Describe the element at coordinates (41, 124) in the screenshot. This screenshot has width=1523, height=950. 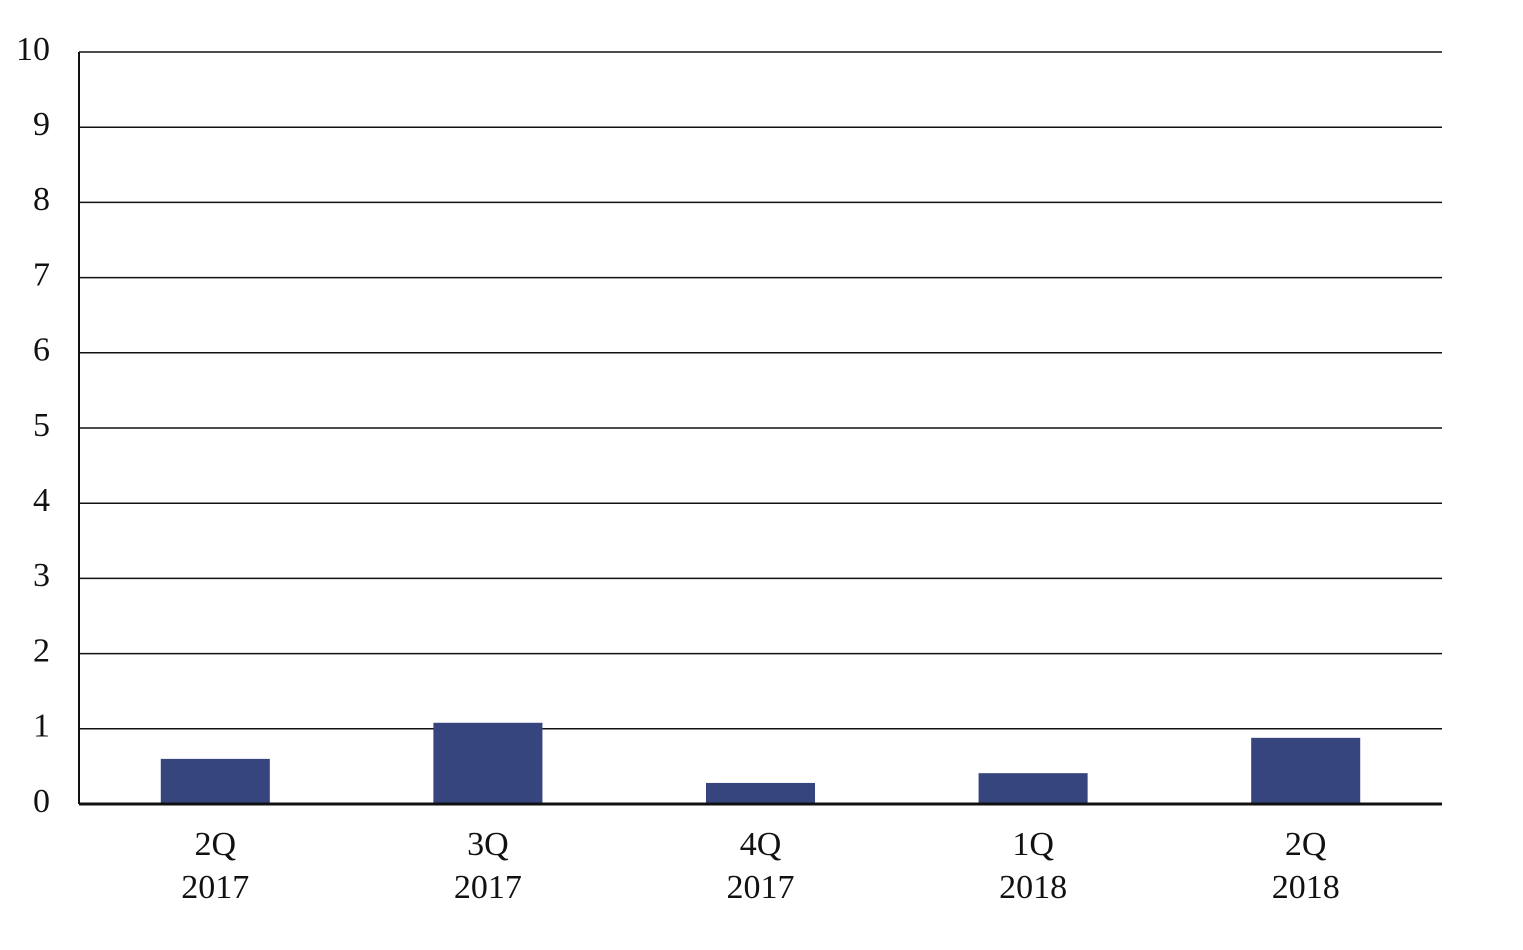
I see `y-tick-label: 9` at that location.